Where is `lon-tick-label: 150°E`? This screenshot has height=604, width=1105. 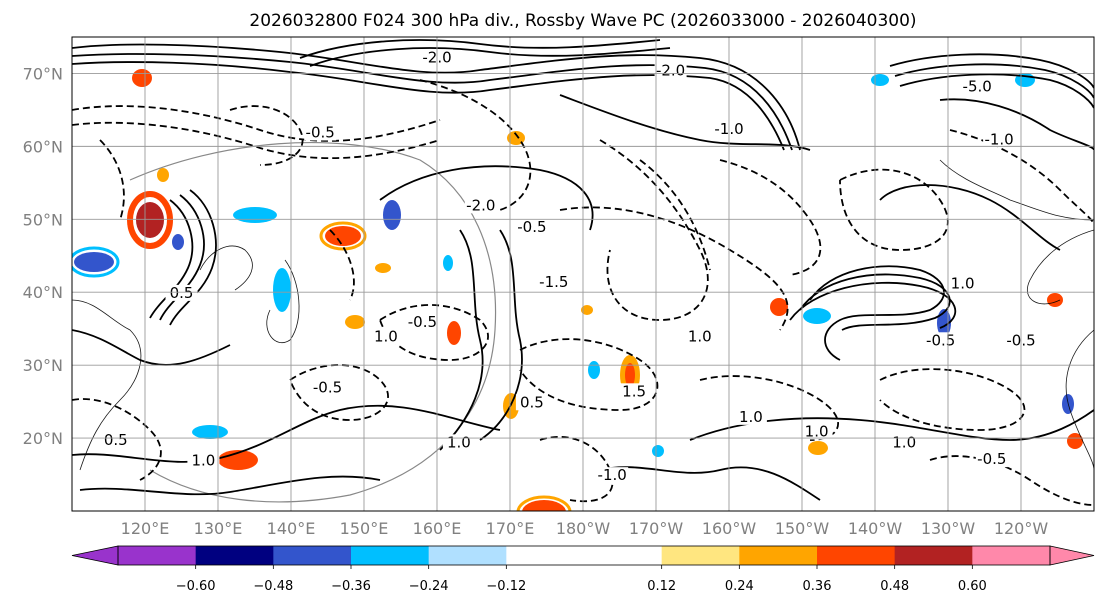
lon-tick-label: 150°E is located at coordinates (364, 528).